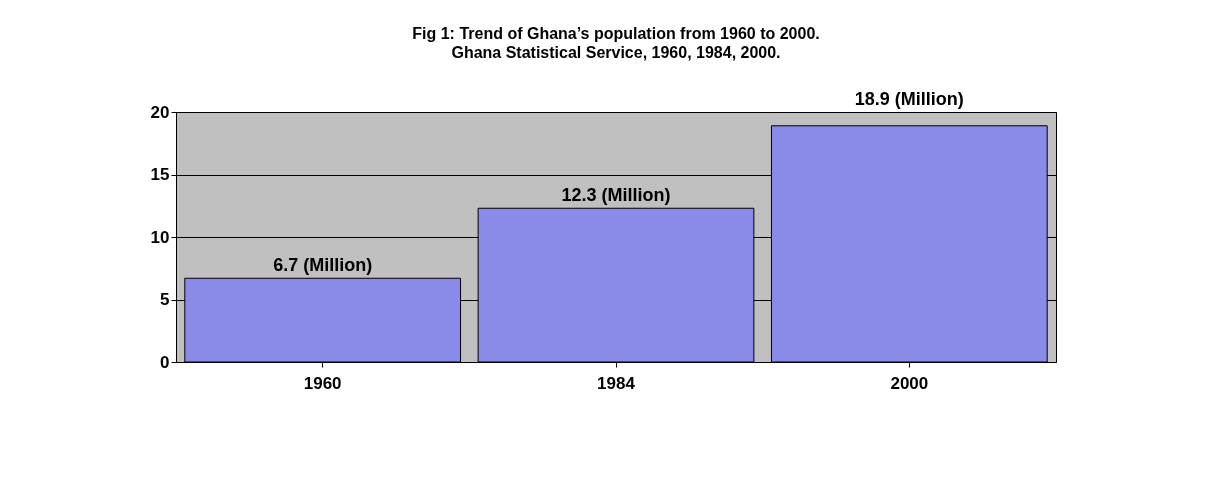 The width and height of the screenshot is (1232, 493). What do you see at coordinates (616, 195) in the screenshot?
I see `data-label: 12.3 (Million)` at bounding box center [616, 195].